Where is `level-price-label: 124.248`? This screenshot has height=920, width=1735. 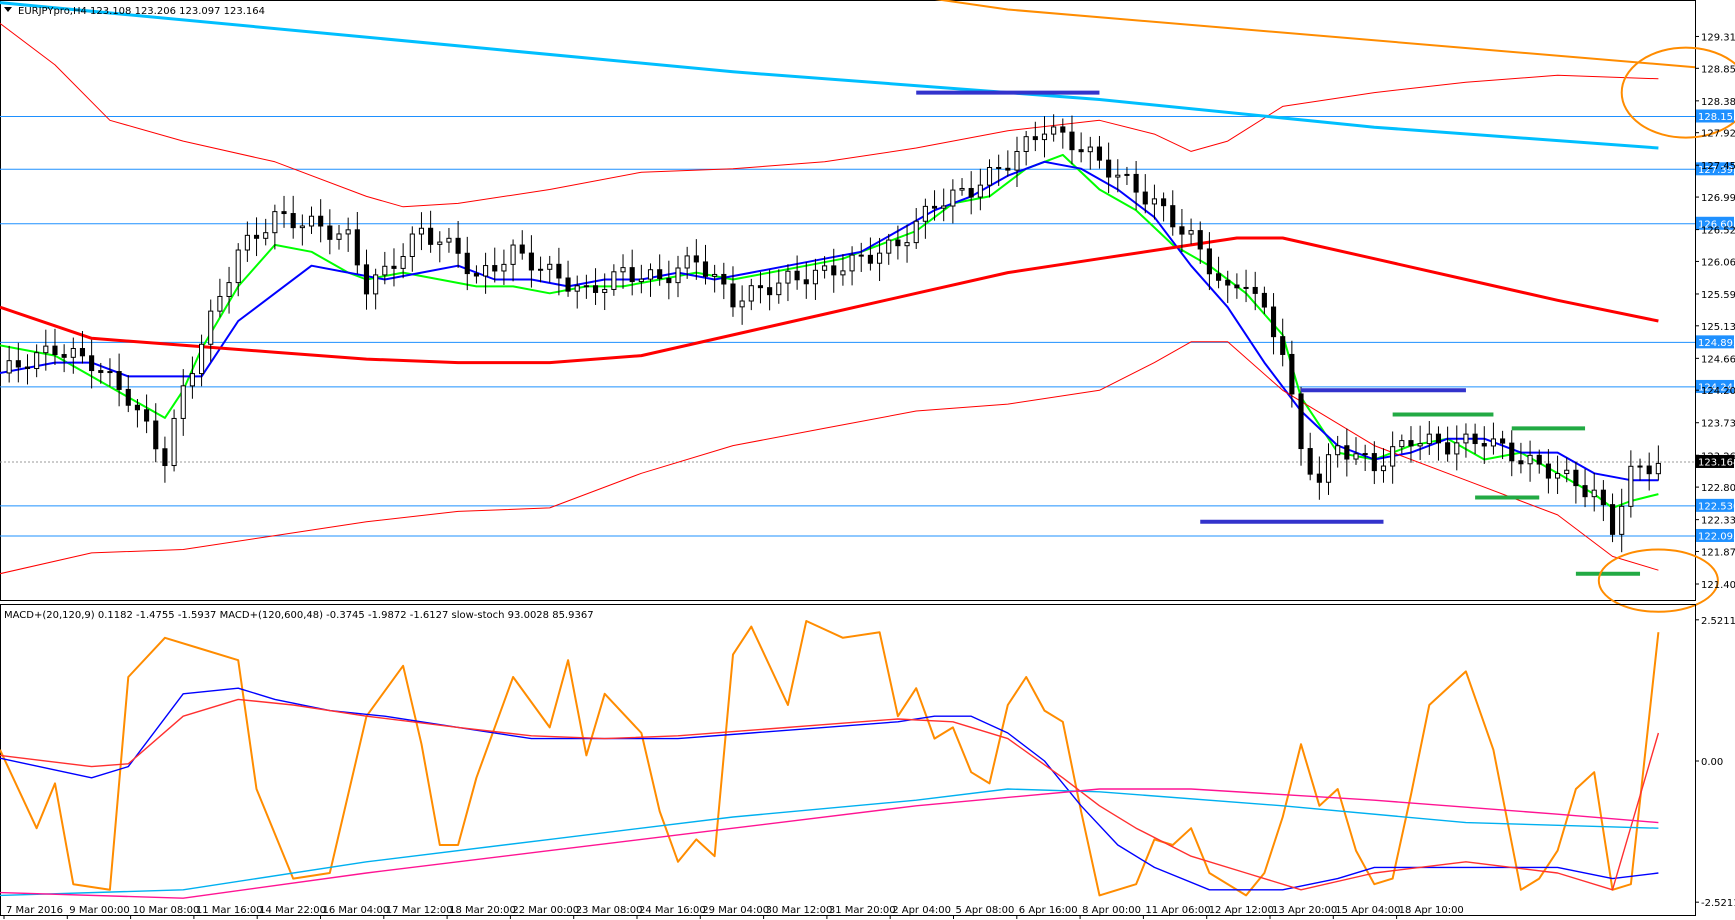
level-price-label: 124.248 is located at coordinates (1716, 387).